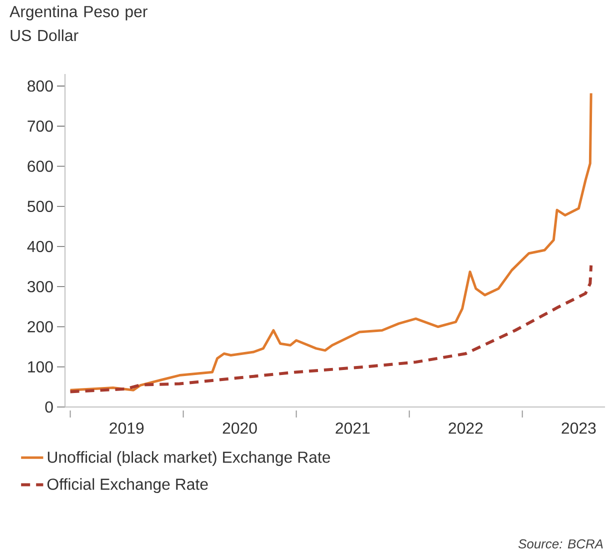 This screenshot has height=556, width=611. Describe the element at coordinates (49, 407) in the screenshot. I see `y-tick-label: 0` at that location.